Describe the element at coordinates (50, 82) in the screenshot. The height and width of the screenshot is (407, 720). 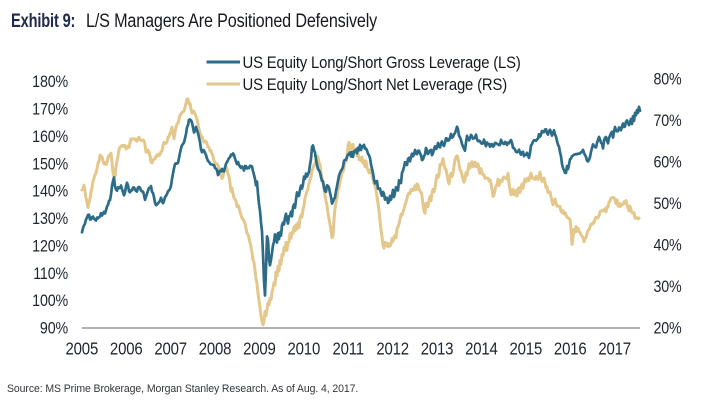
I see `svg-text: 180%` at that location.